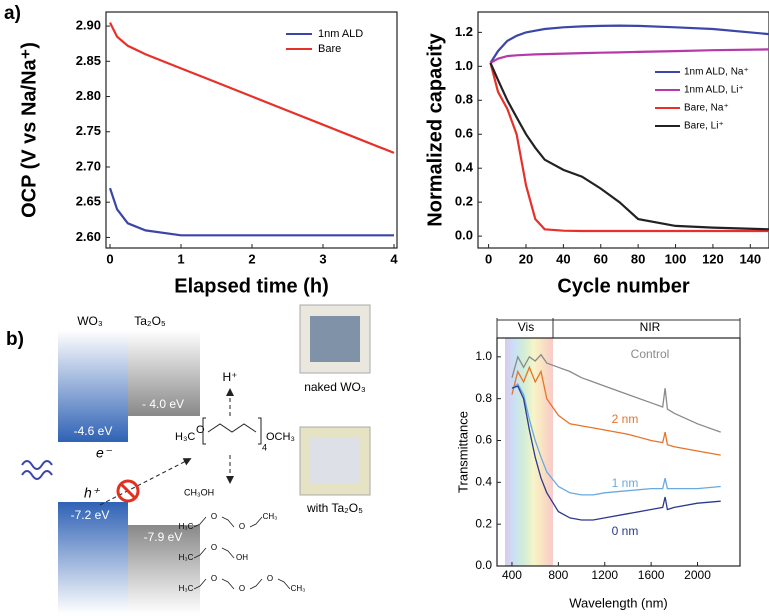 The image size is (769, 616). Describe the element at coordinates (88, 25) in the screenshot. I see `y-tick-label: 2.90` at that location.